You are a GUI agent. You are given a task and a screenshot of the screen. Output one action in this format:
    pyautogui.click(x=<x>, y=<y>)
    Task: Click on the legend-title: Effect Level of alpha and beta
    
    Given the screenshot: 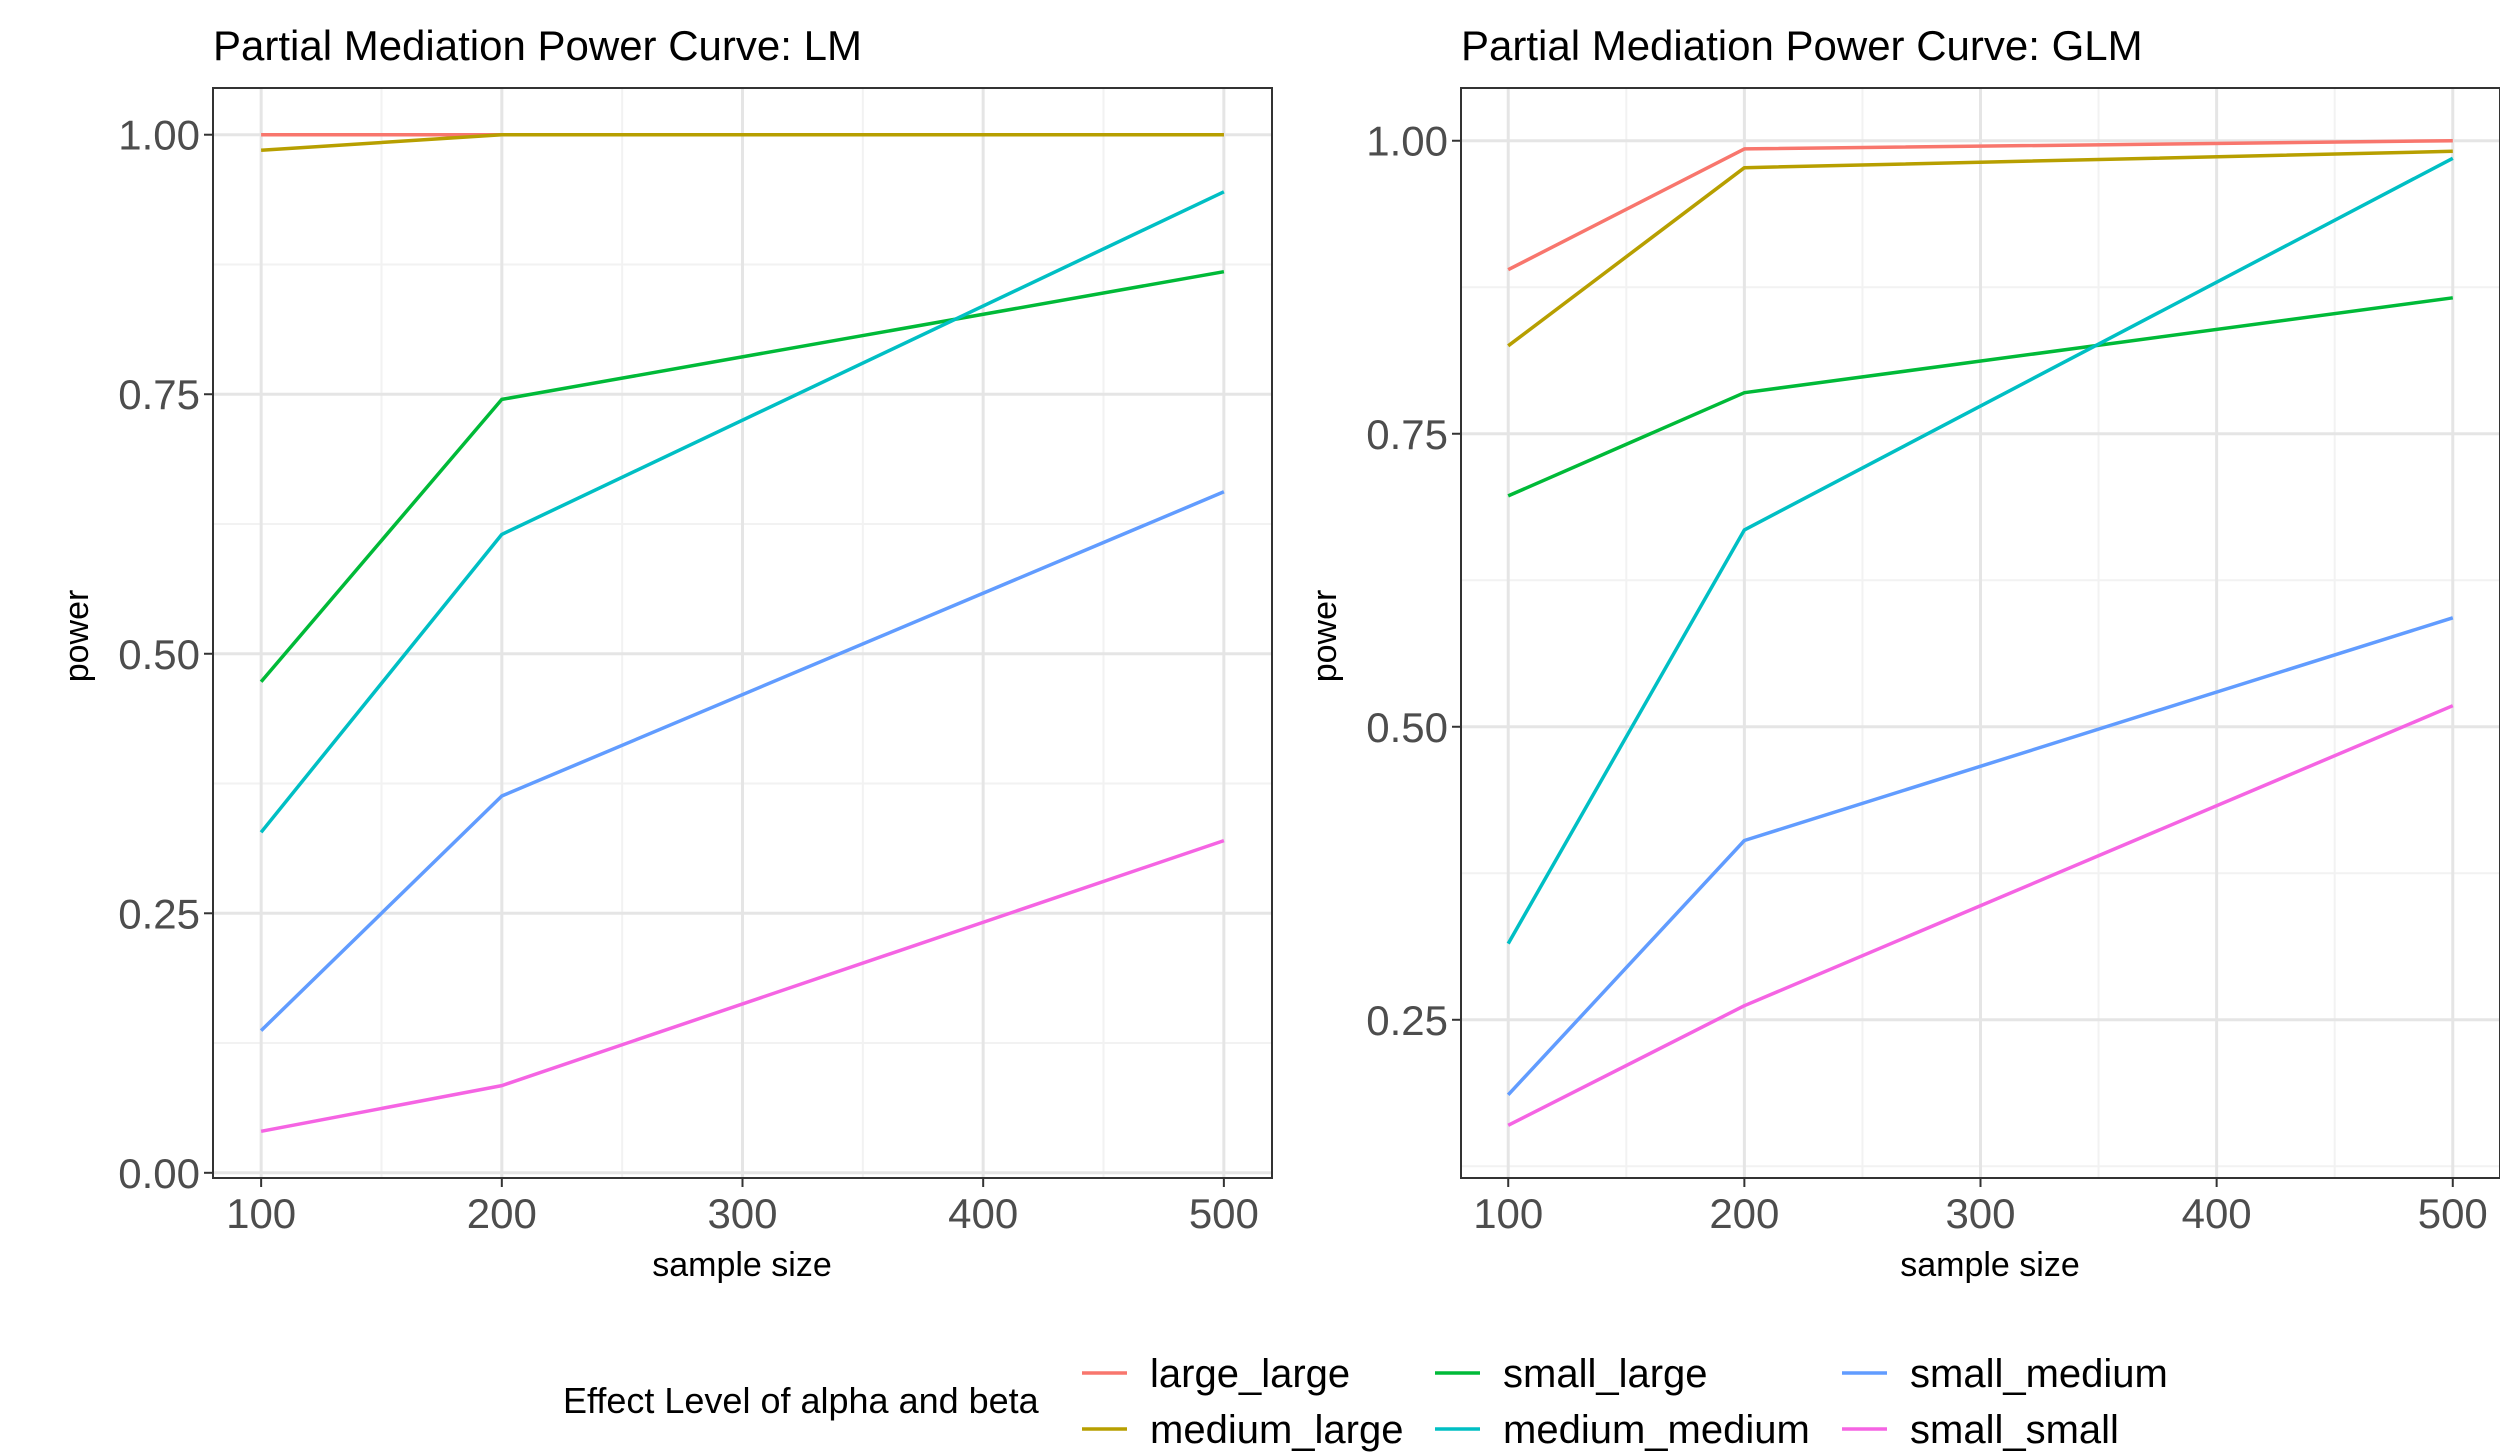 What is the action you would take?
    pyautogui.click(x=801, y=1400)
    